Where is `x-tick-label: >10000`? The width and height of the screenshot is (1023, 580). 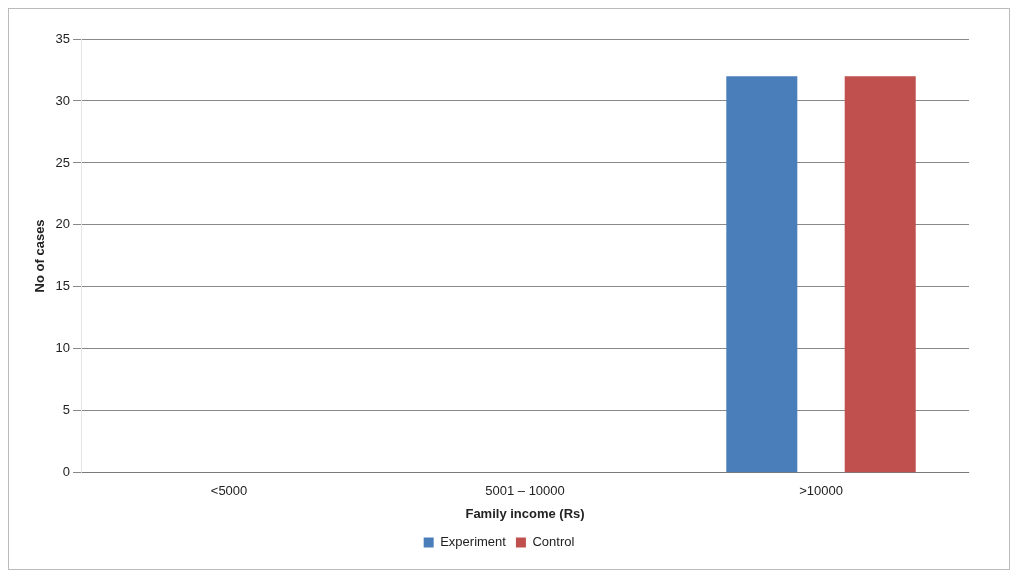
x-tick-label: >10000 is located at coordinates (821, 491).